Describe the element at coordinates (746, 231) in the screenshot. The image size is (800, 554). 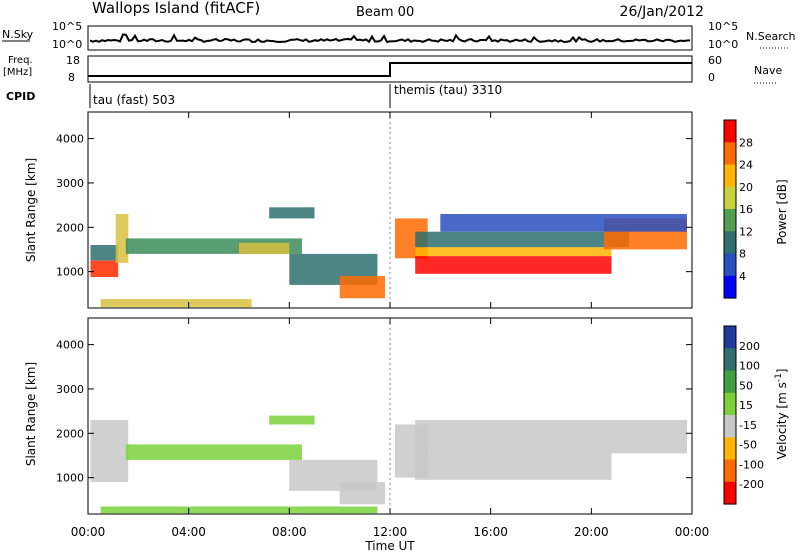
I see `power-colorbar-tick: 12` at that location.